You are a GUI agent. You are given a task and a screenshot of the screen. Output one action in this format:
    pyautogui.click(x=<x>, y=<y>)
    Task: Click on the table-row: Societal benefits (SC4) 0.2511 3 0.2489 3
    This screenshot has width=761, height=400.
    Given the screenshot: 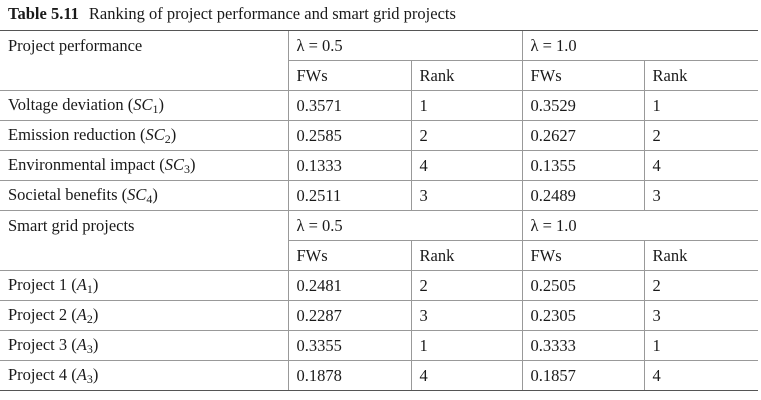 What is the action you would take?
    pyautogui.click(x=379, y=195)
    